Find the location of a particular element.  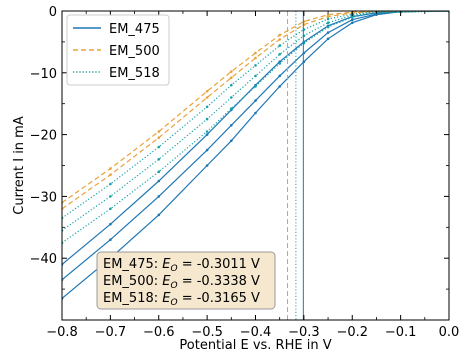

annotation-line-em-518: EM_518: EO = -0.3165 V is located at coordinates (181, 299).